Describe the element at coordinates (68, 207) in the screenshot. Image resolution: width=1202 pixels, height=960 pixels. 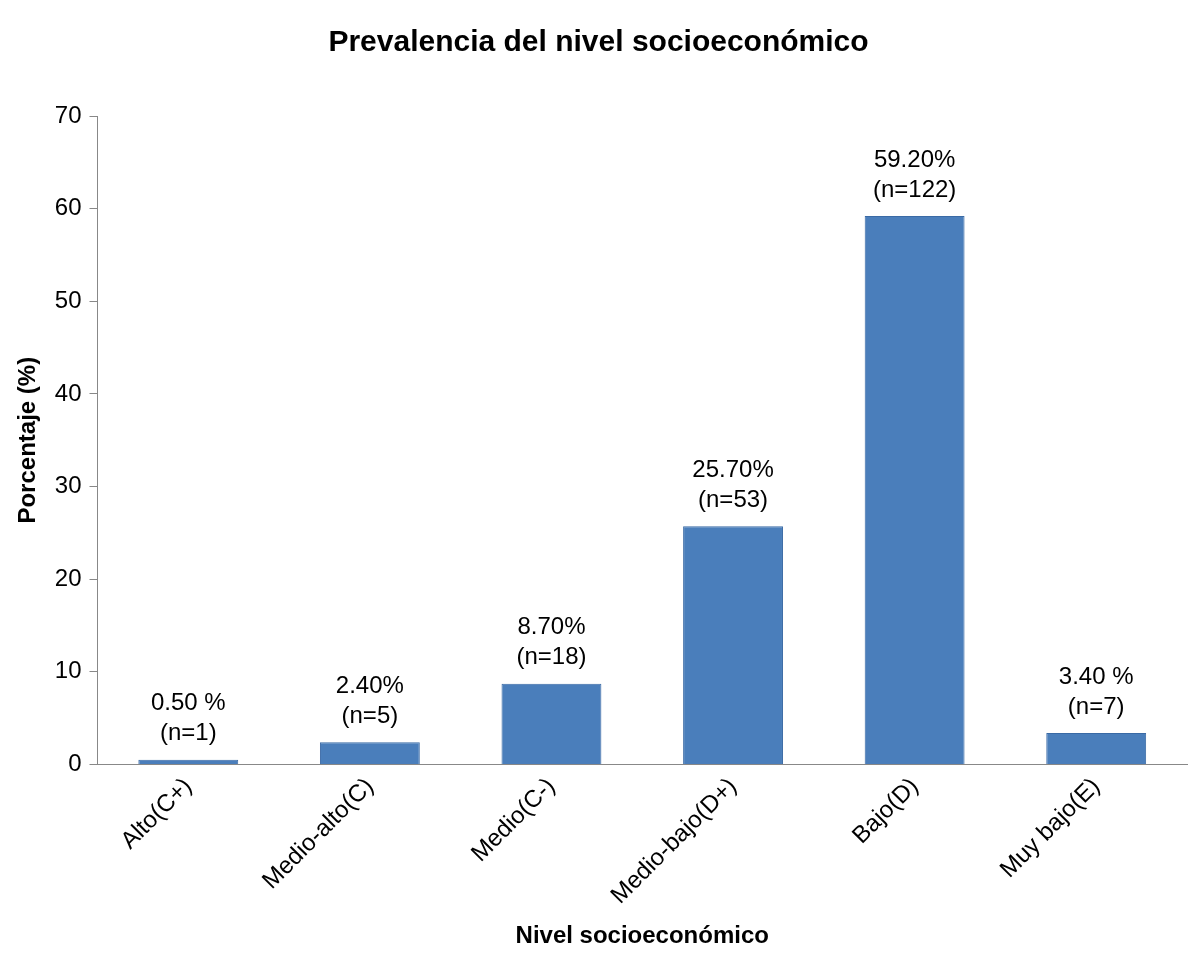
I see `y-tick-label: 60` at that location.